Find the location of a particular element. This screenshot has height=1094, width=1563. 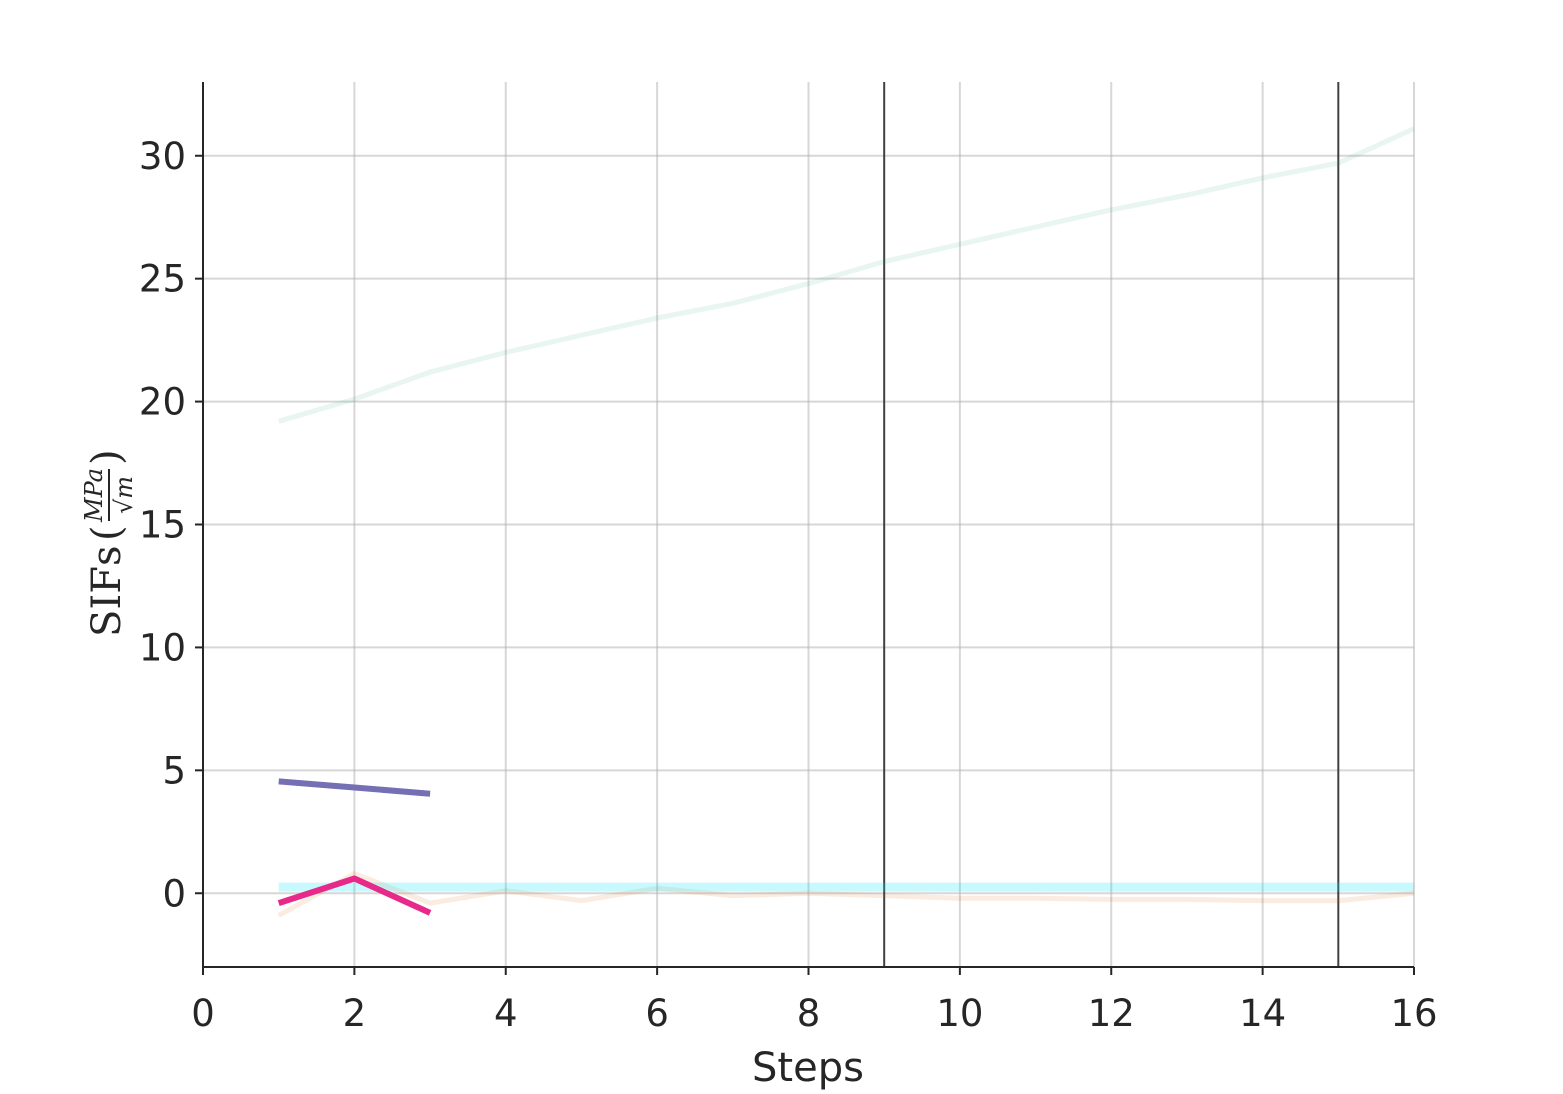

y-axis-label-denominator: √m is located at coordinates (124, 495).